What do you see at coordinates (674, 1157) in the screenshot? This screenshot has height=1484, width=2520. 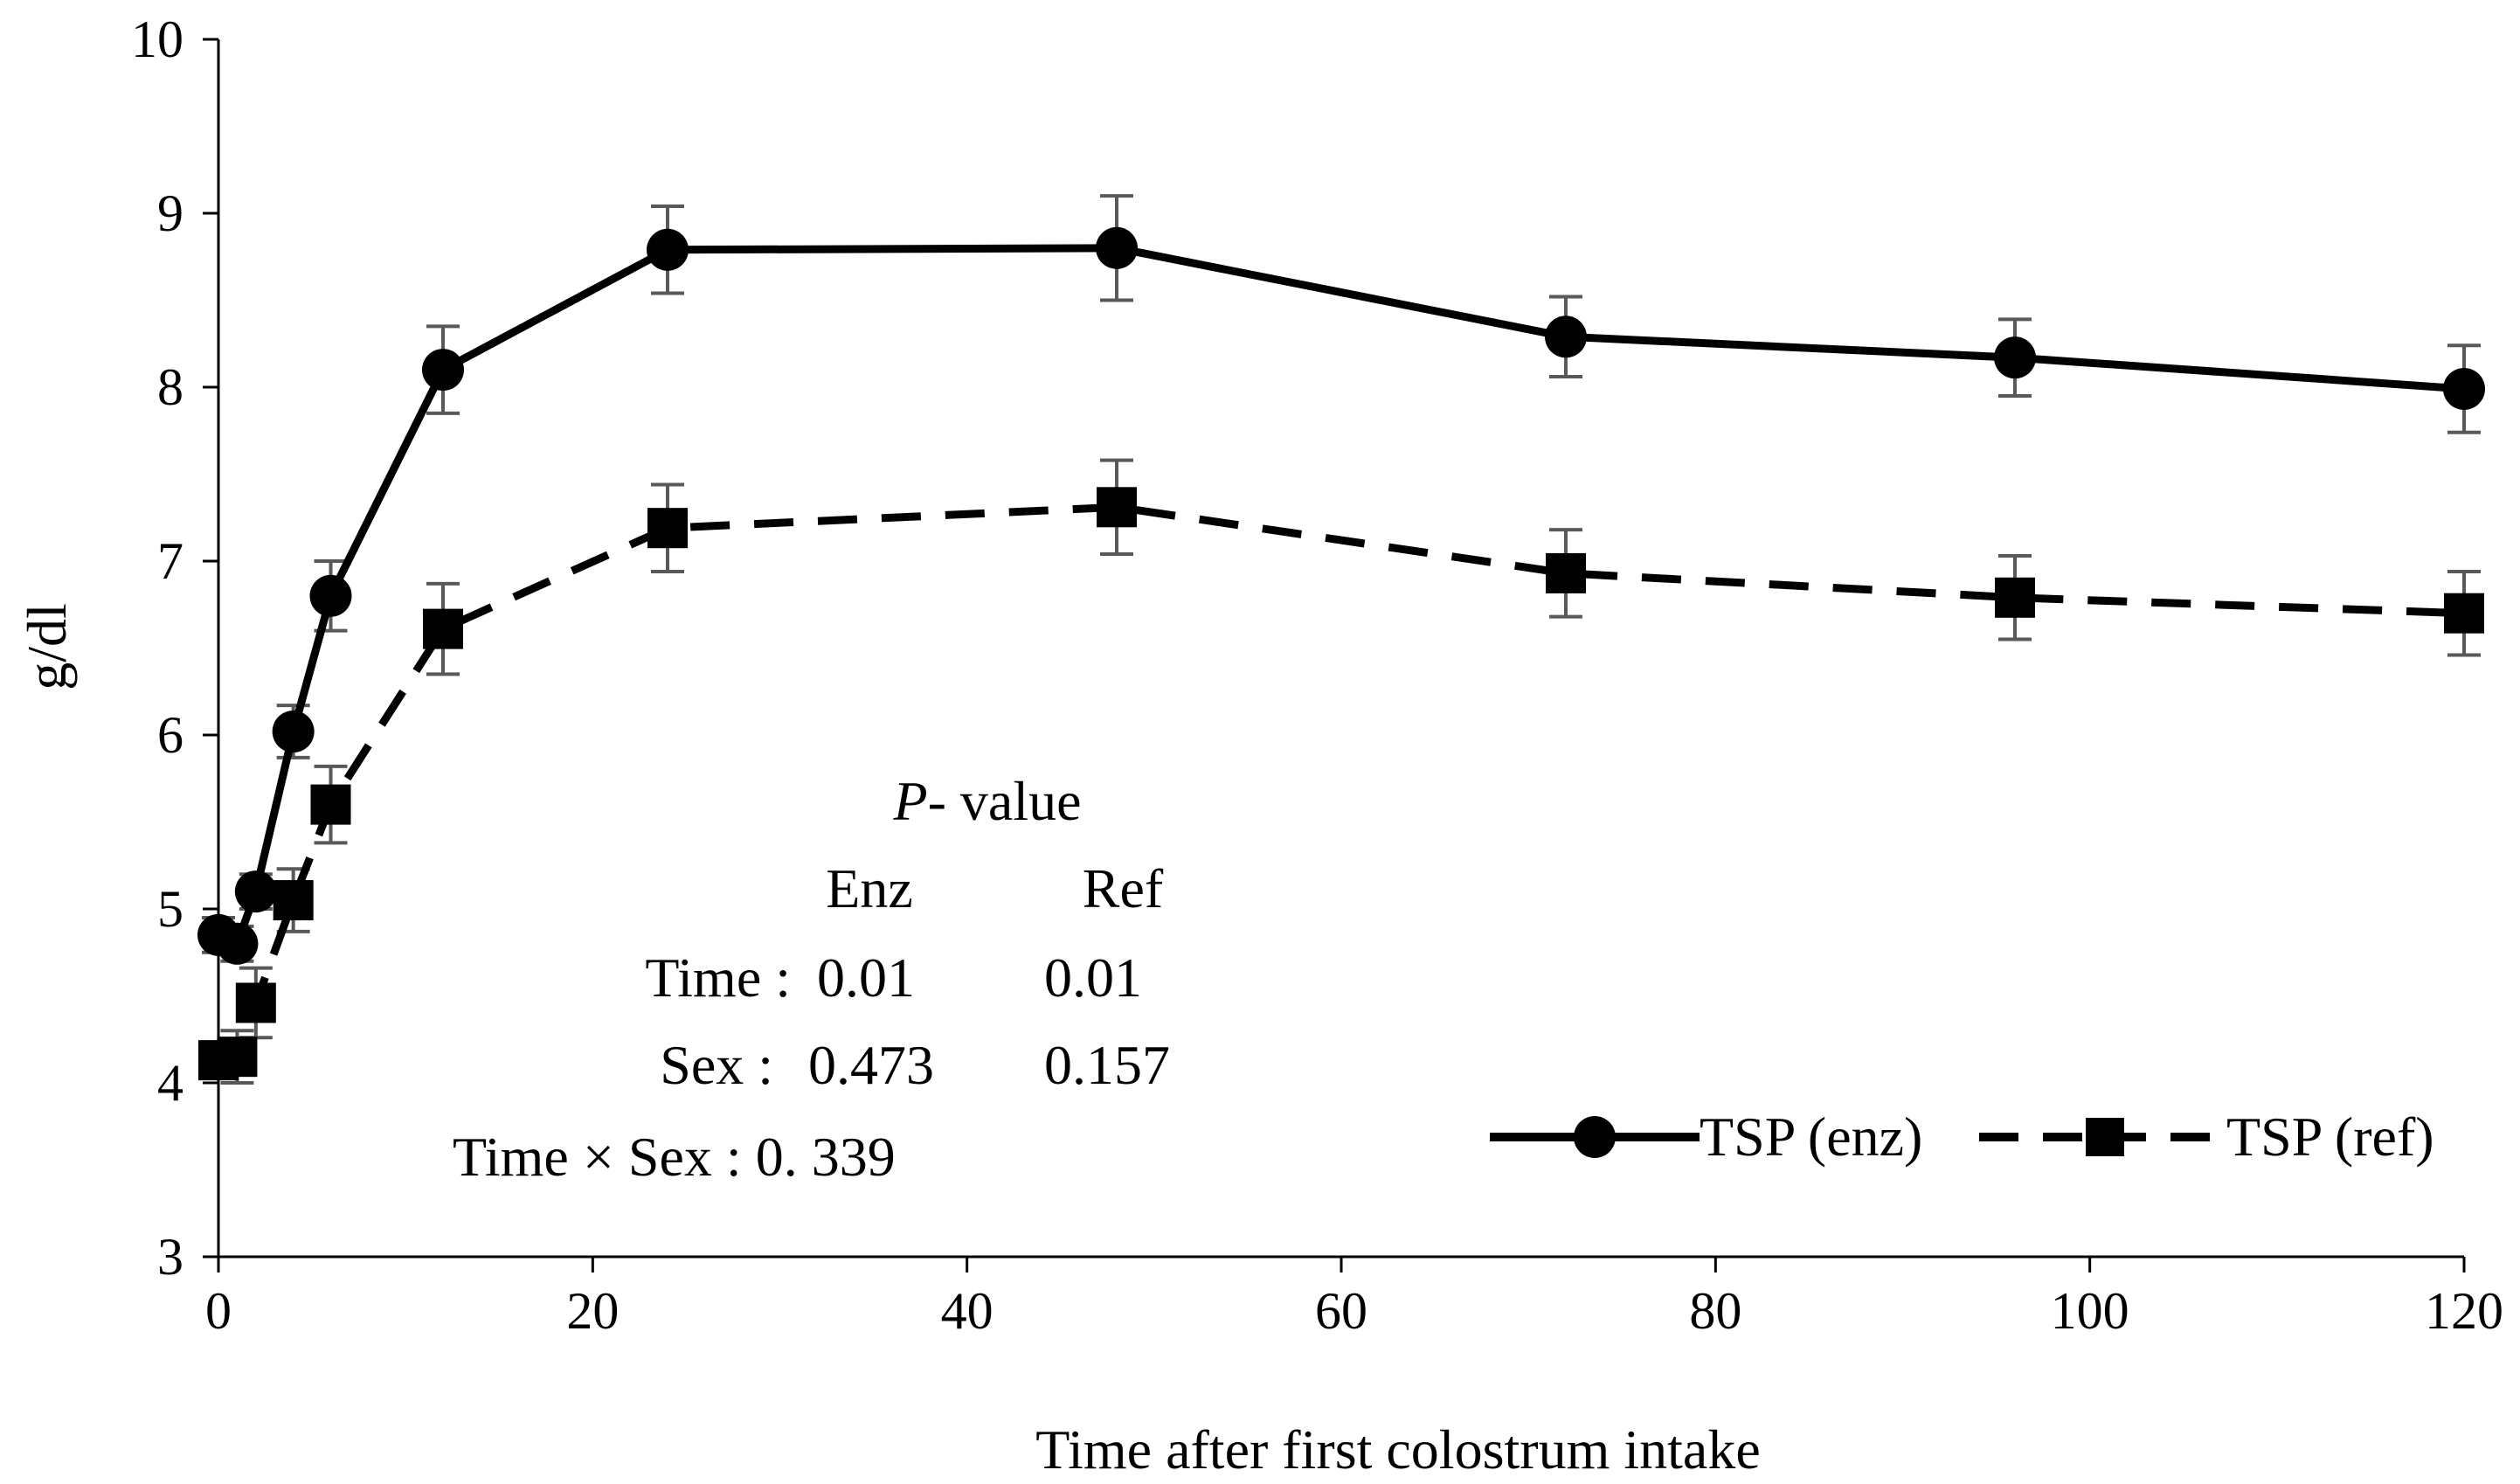 I see `interaction-row: Time × Sex : 0. 339` at bounding box center [674, 1157].